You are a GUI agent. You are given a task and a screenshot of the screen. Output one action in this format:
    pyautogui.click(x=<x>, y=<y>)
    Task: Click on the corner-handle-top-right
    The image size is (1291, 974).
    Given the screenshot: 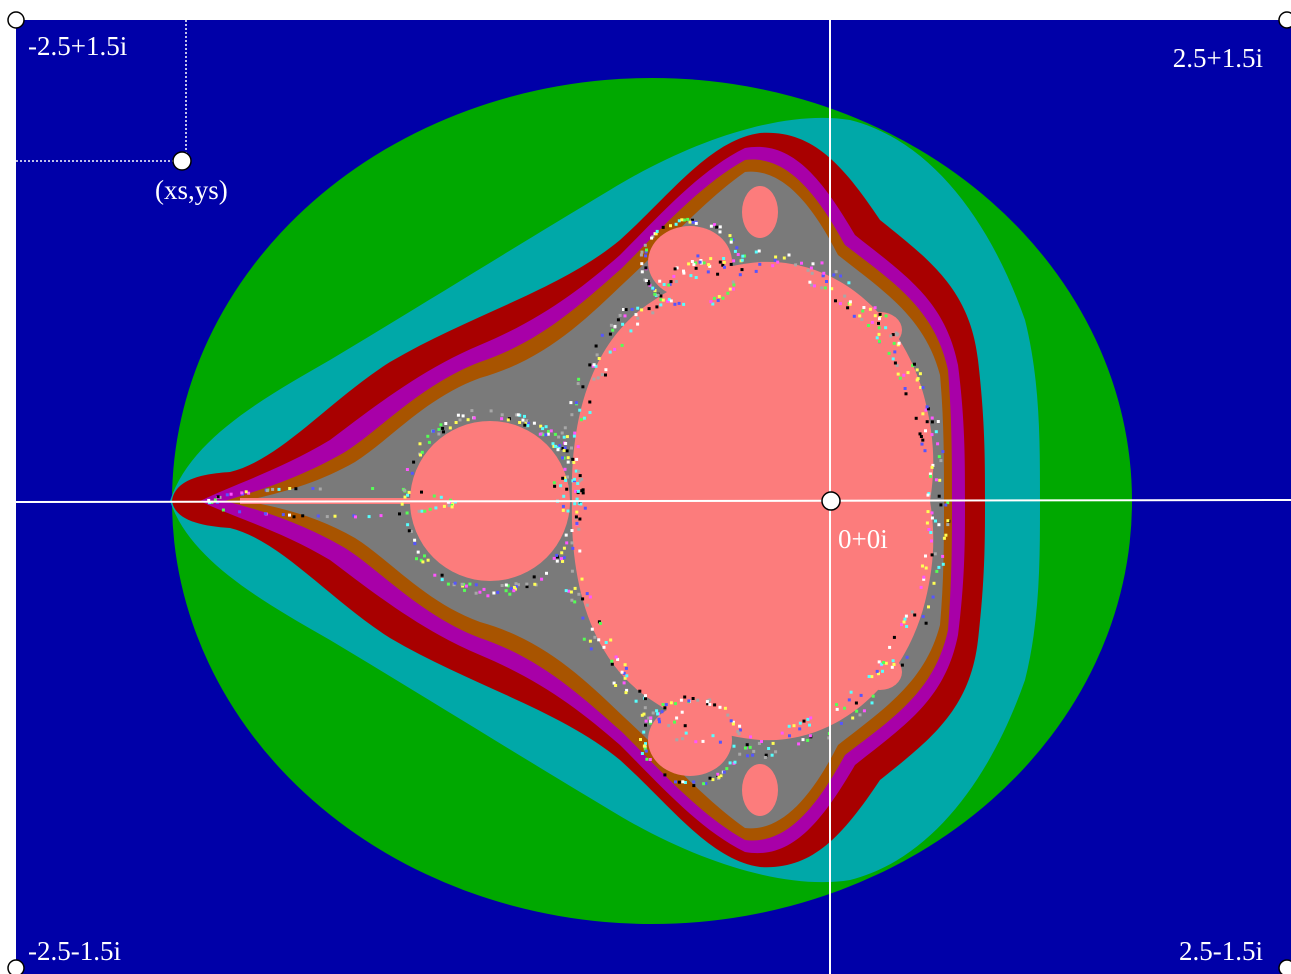 What is the action you would take?
    pyautogui.click(x=1284, y=20)
    